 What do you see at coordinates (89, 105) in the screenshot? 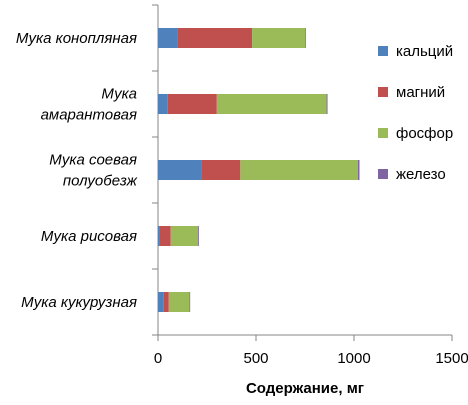
I see `category-label: Мука амарантовая` at bounding box center [89, 105].